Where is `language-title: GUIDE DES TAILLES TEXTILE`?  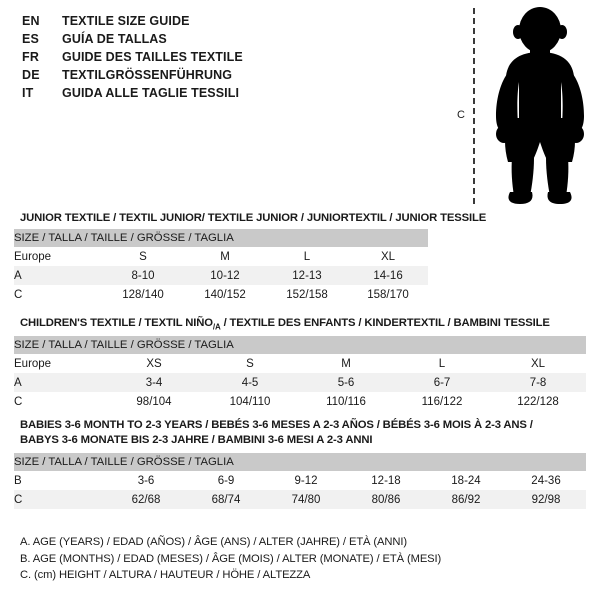 language-title: GUIDE DES TAILLES TEXTILE is located at coordinates (152, 57).